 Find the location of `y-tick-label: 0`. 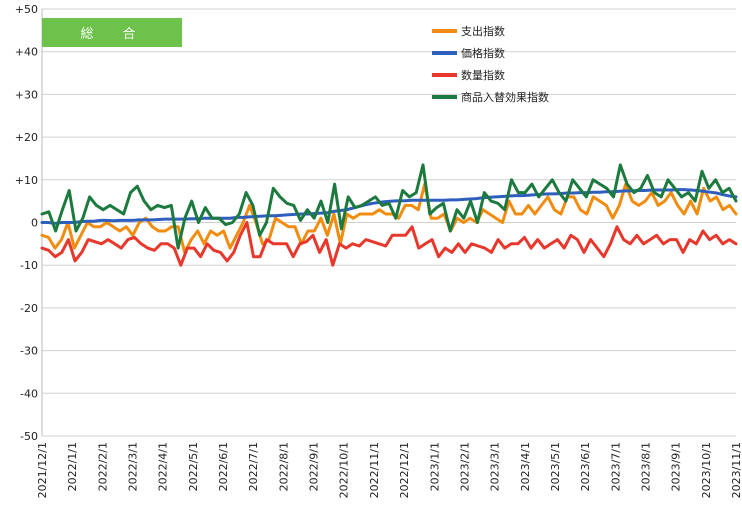

y-tick-label: 0 is located at coordinates (34, 223).